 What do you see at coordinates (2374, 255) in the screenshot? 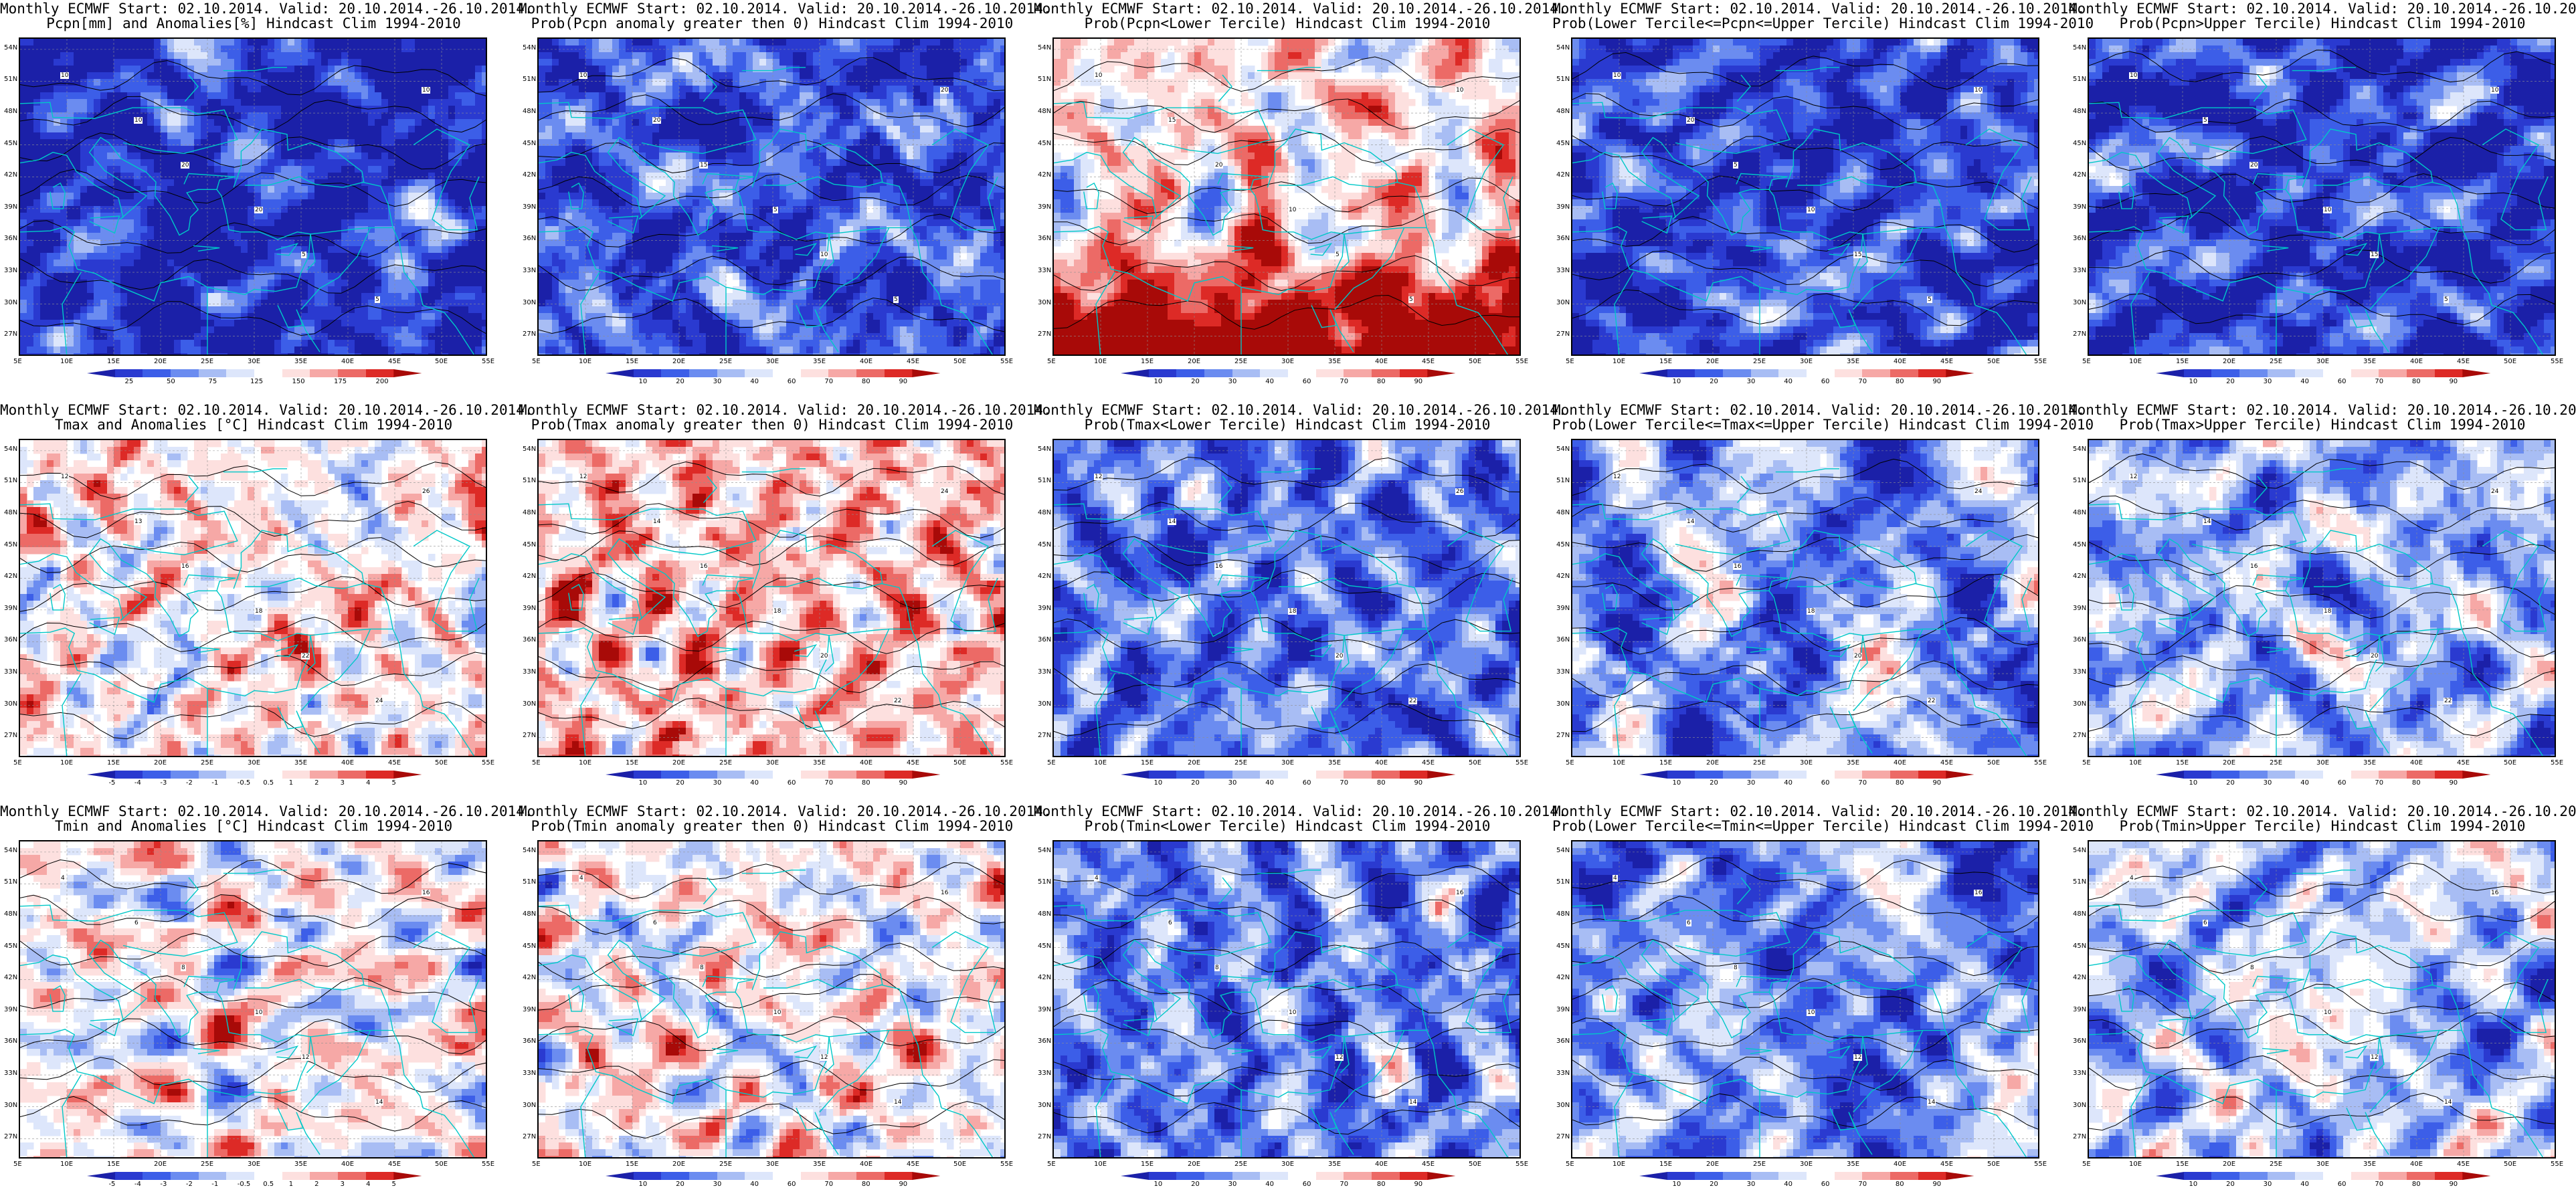
I see `contour-label: 15` at bounding box center [2374, 255].